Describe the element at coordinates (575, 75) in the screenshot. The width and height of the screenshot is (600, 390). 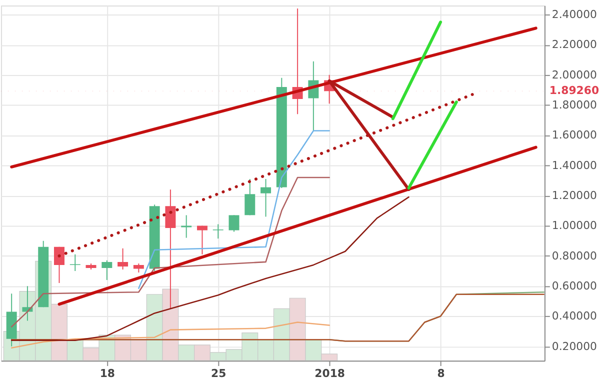
I see `y-tick-label: 2.00000` at that location.